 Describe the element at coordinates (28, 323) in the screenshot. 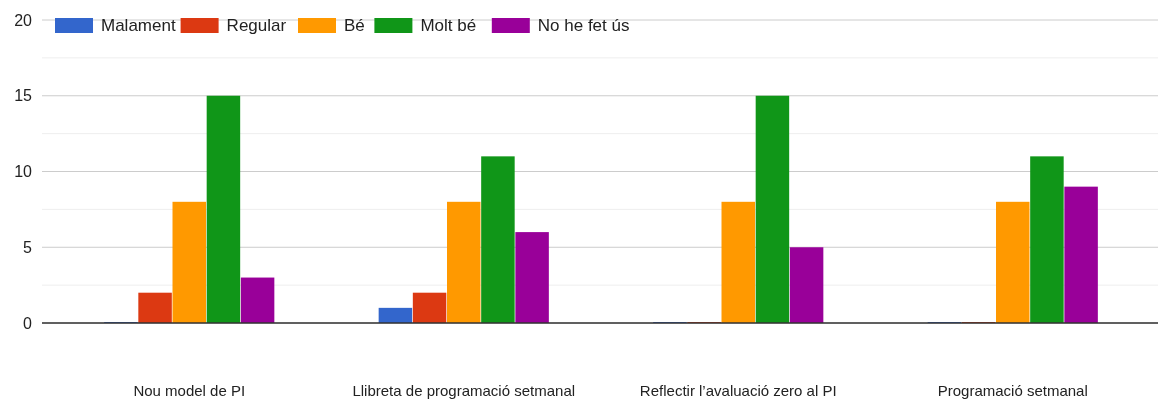

I see `y-tick-label: 0` at that location.